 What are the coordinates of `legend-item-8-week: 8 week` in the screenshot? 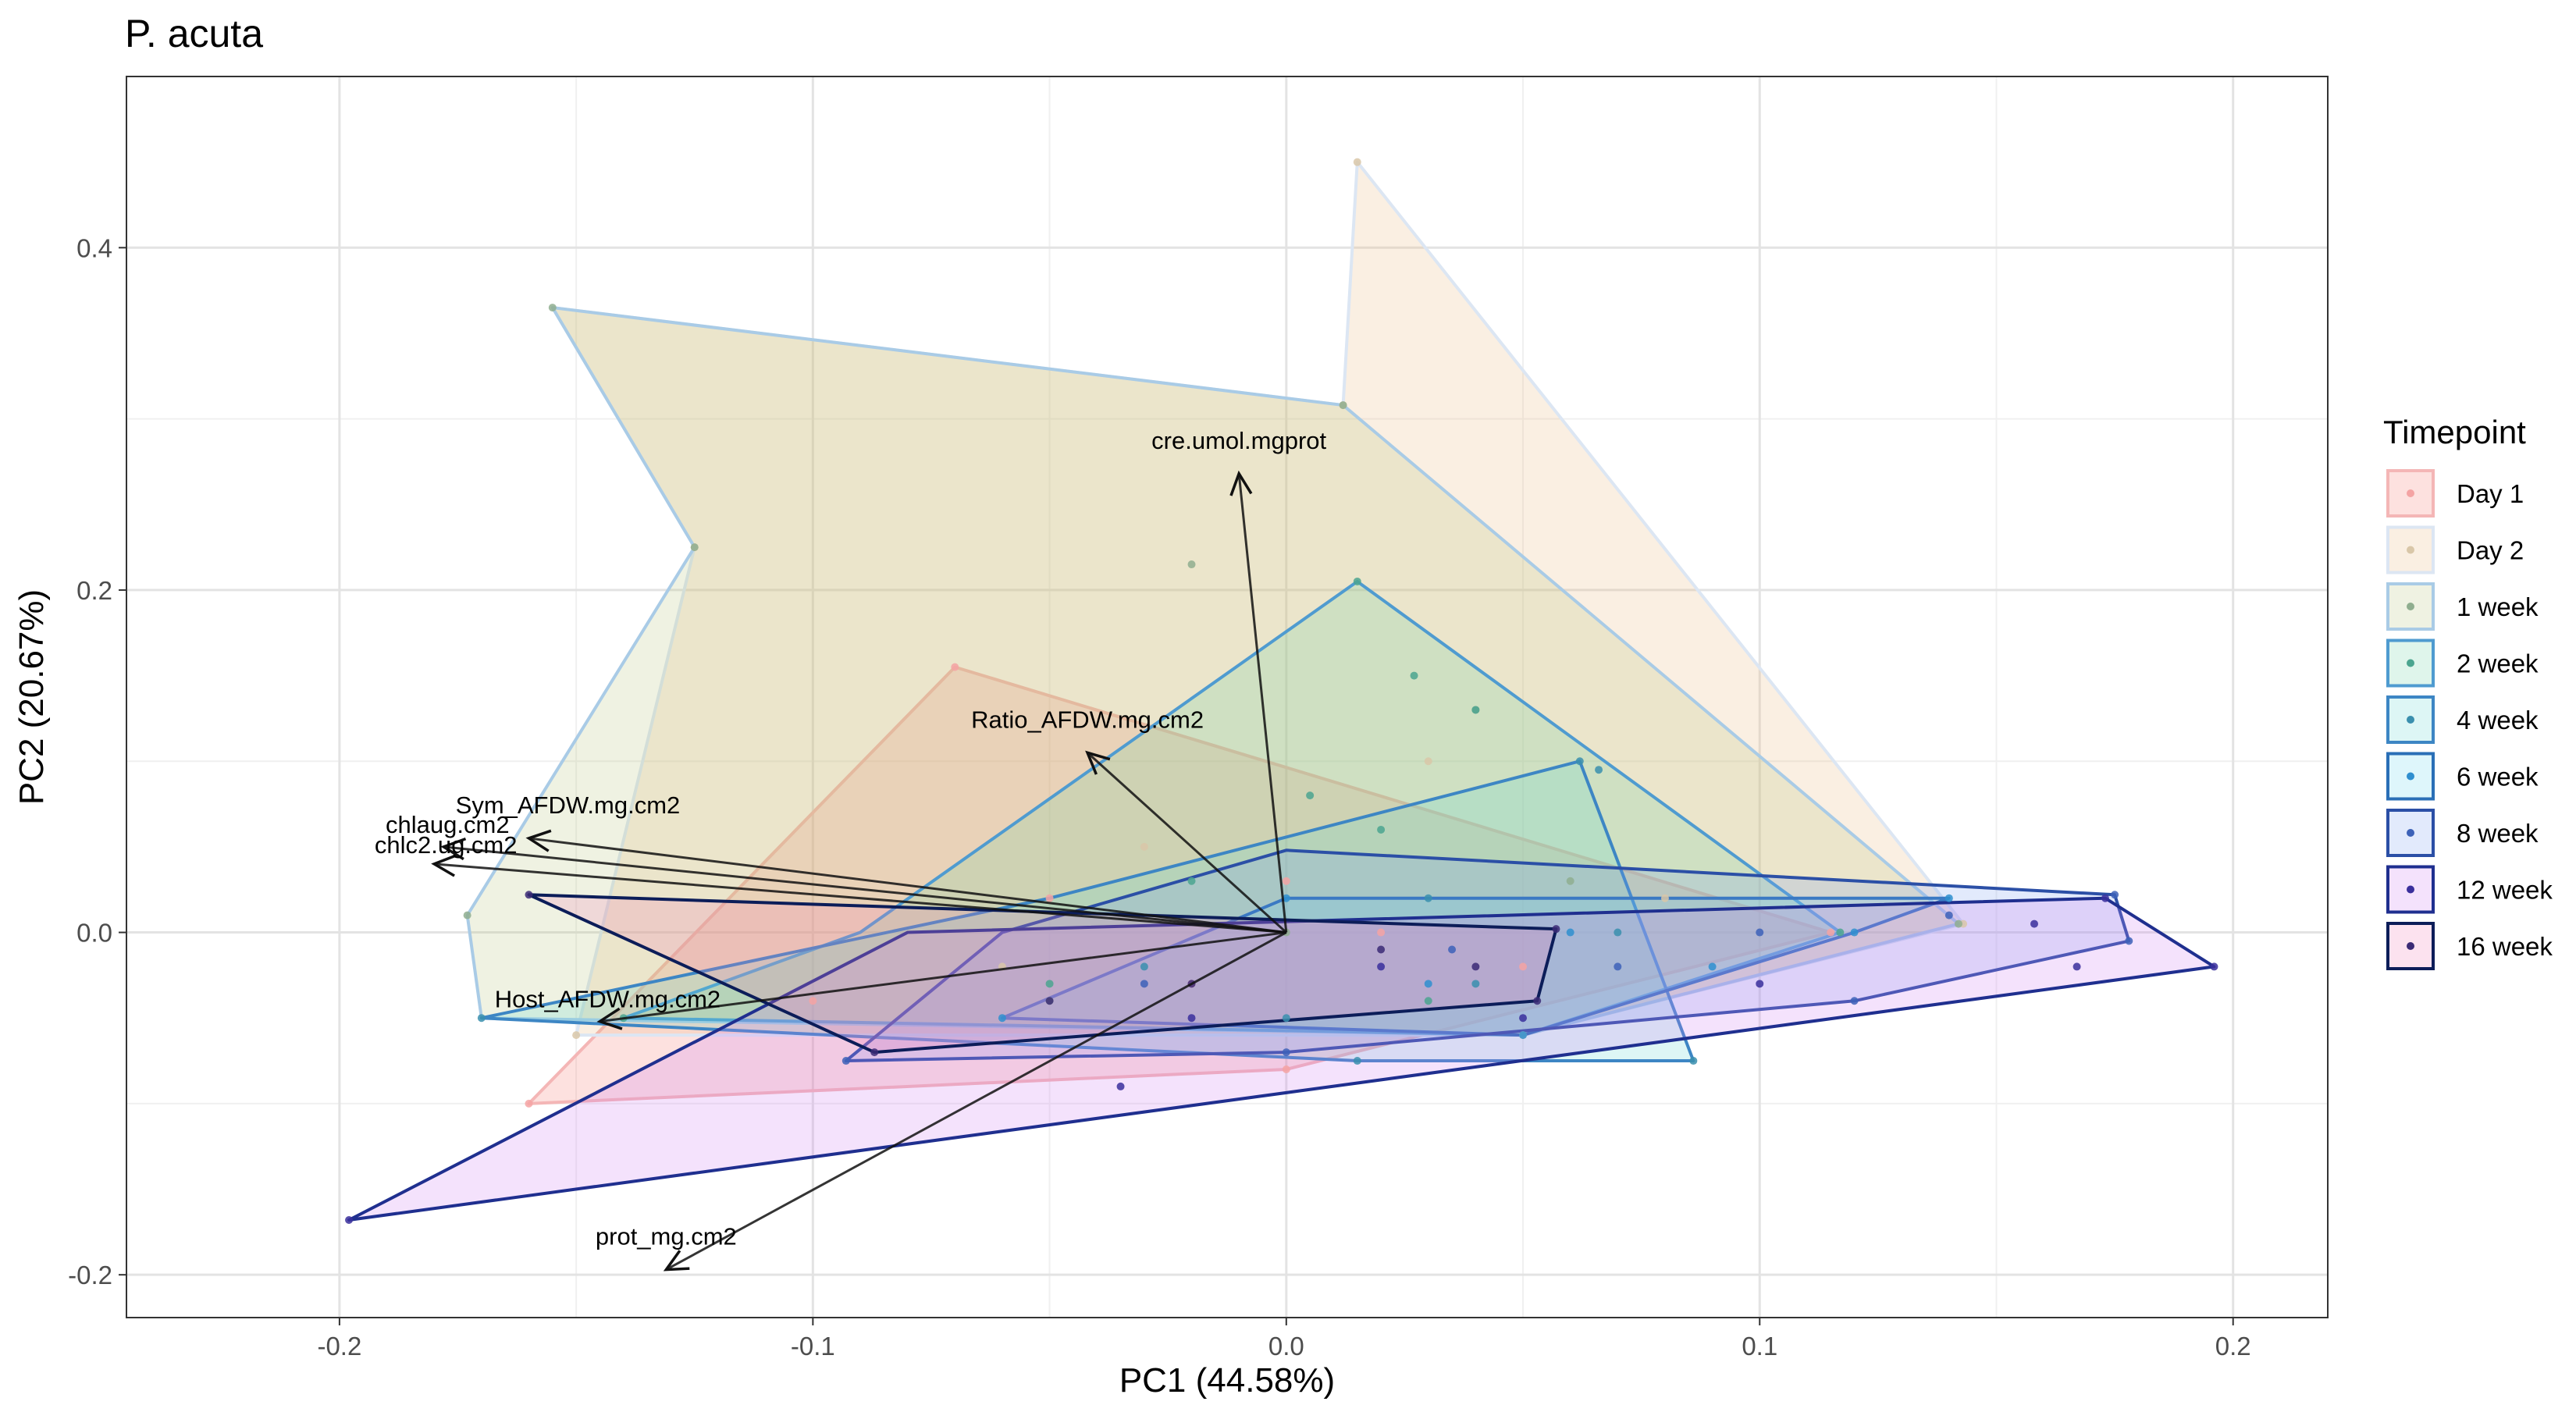 It's located at (2462, 833).